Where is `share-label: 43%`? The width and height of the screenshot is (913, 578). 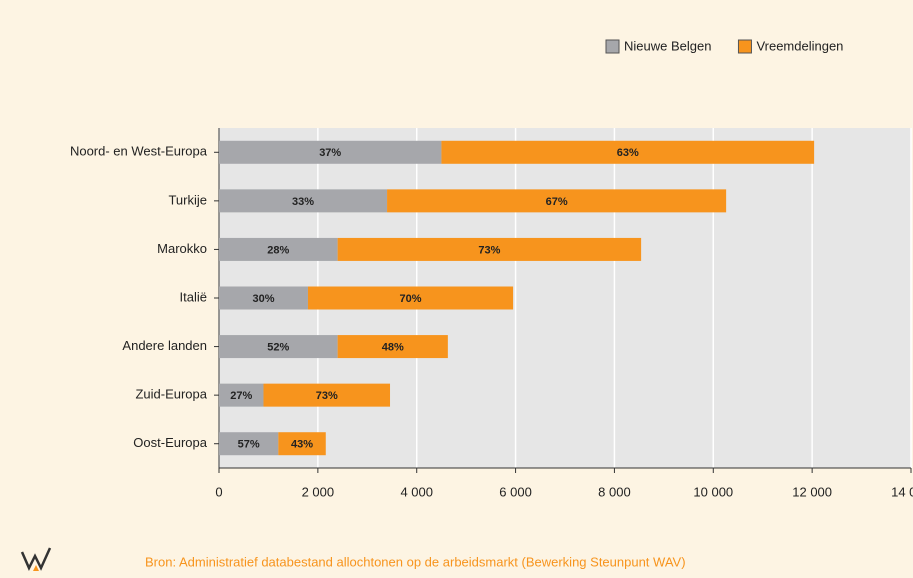 share-label: 43% is located at coordinates (302, 445).